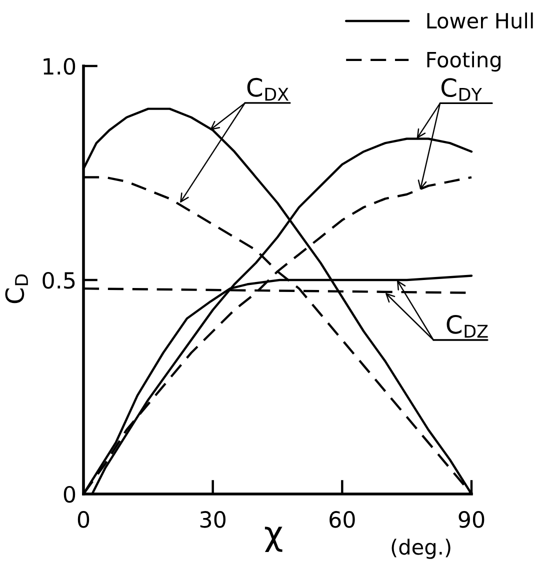 This screenshot has height=566, width=550. Describe the element at coordinates (467, 326) in the screenshot. I see `annotation: C$_{DZ}$` at that location.